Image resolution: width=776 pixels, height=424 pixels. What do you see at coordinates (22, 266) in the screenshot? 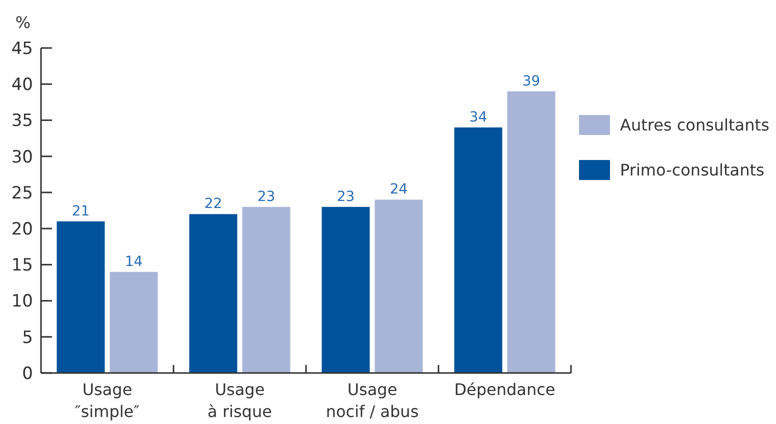
I see `y-tick-label: 15` at bounding box center [22, 266].